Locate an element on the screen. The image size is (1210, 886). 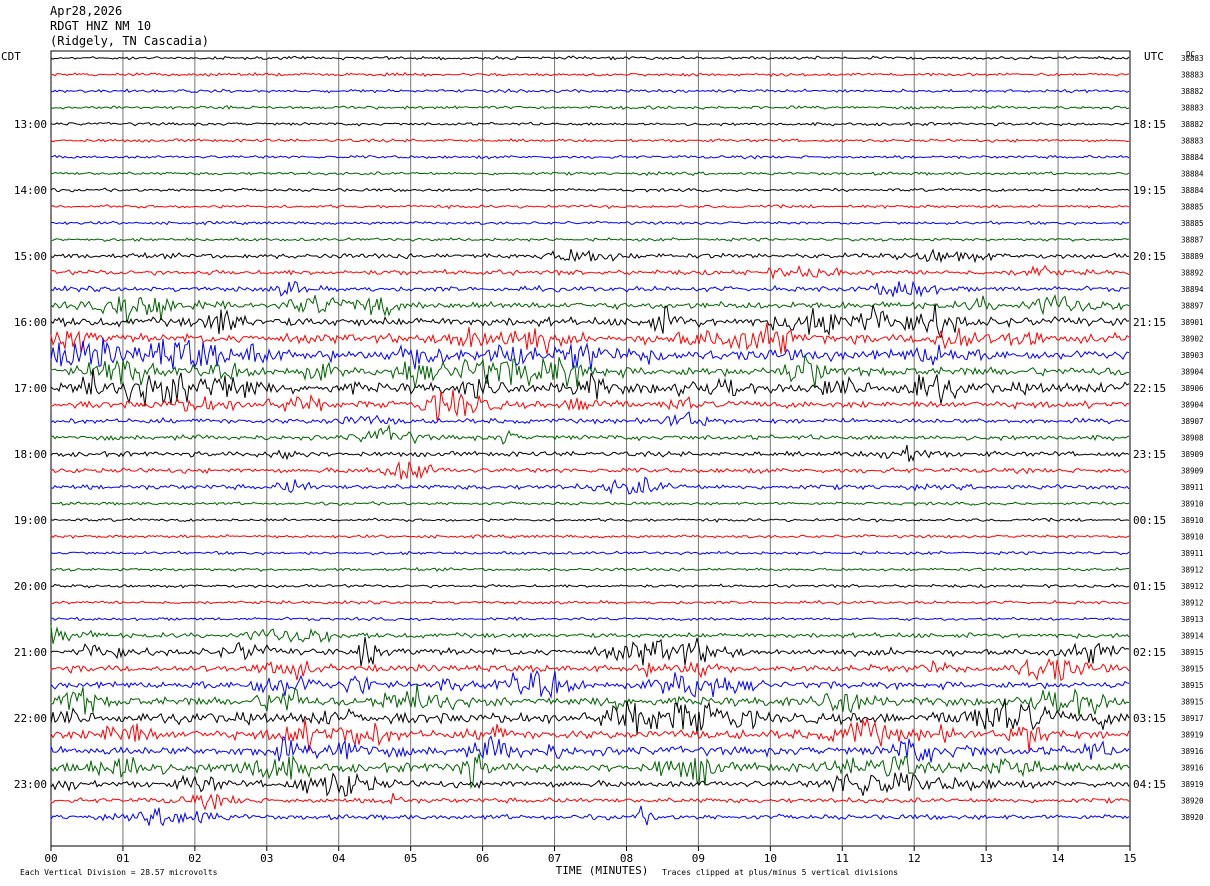
utc-hour-label: 18:15 is located at coordinates (1149, 124).